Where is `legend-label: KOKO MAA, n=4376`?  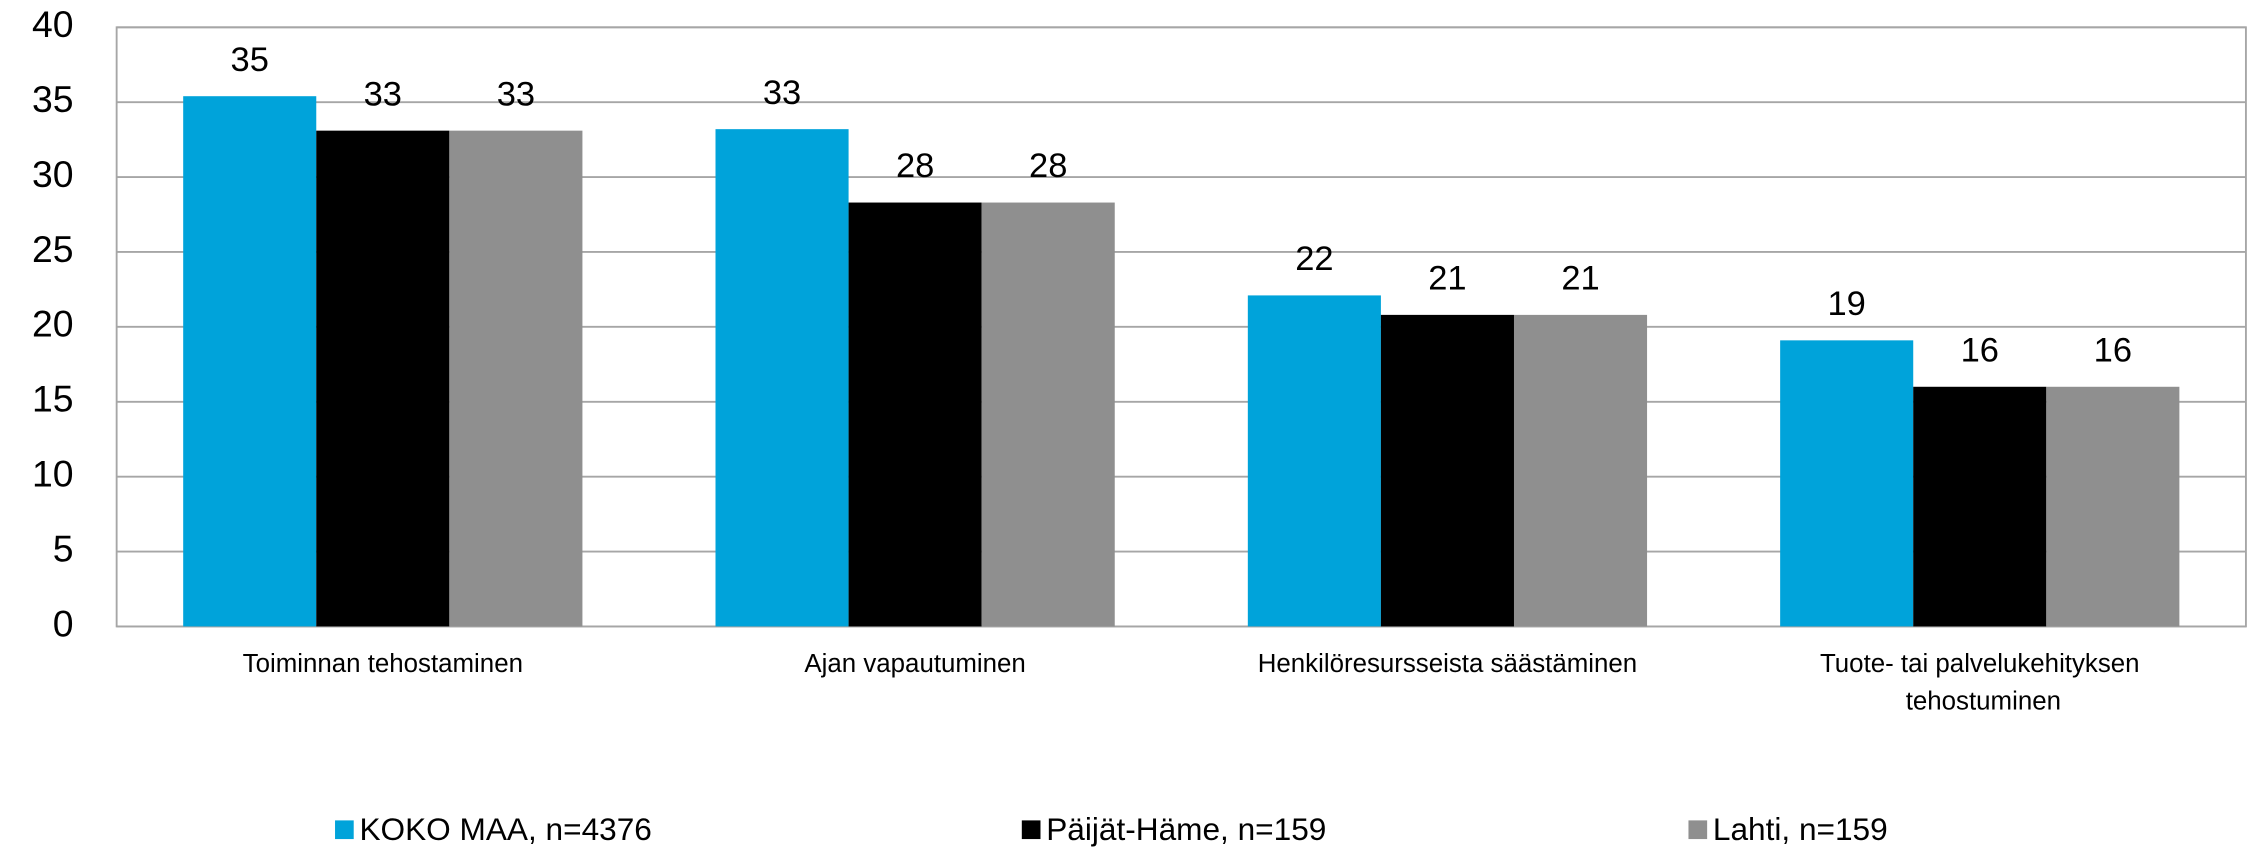
legend-label: KOKO MAA, n=4376 is located at coordinates (505, 829).